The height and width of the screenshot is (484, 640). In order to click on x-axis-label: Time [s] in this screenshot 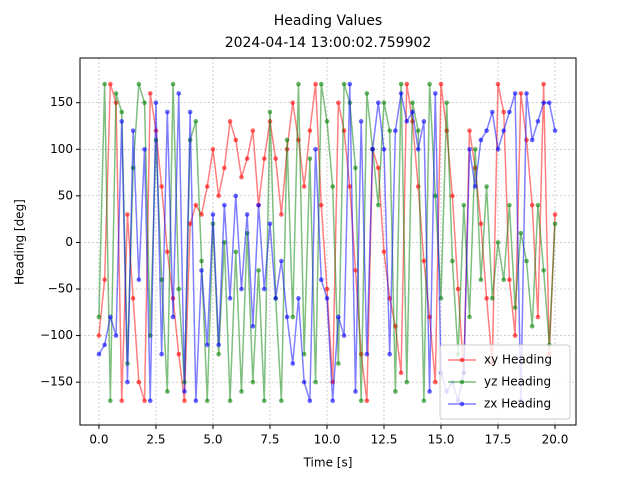, I will do `click(328, 463)`.